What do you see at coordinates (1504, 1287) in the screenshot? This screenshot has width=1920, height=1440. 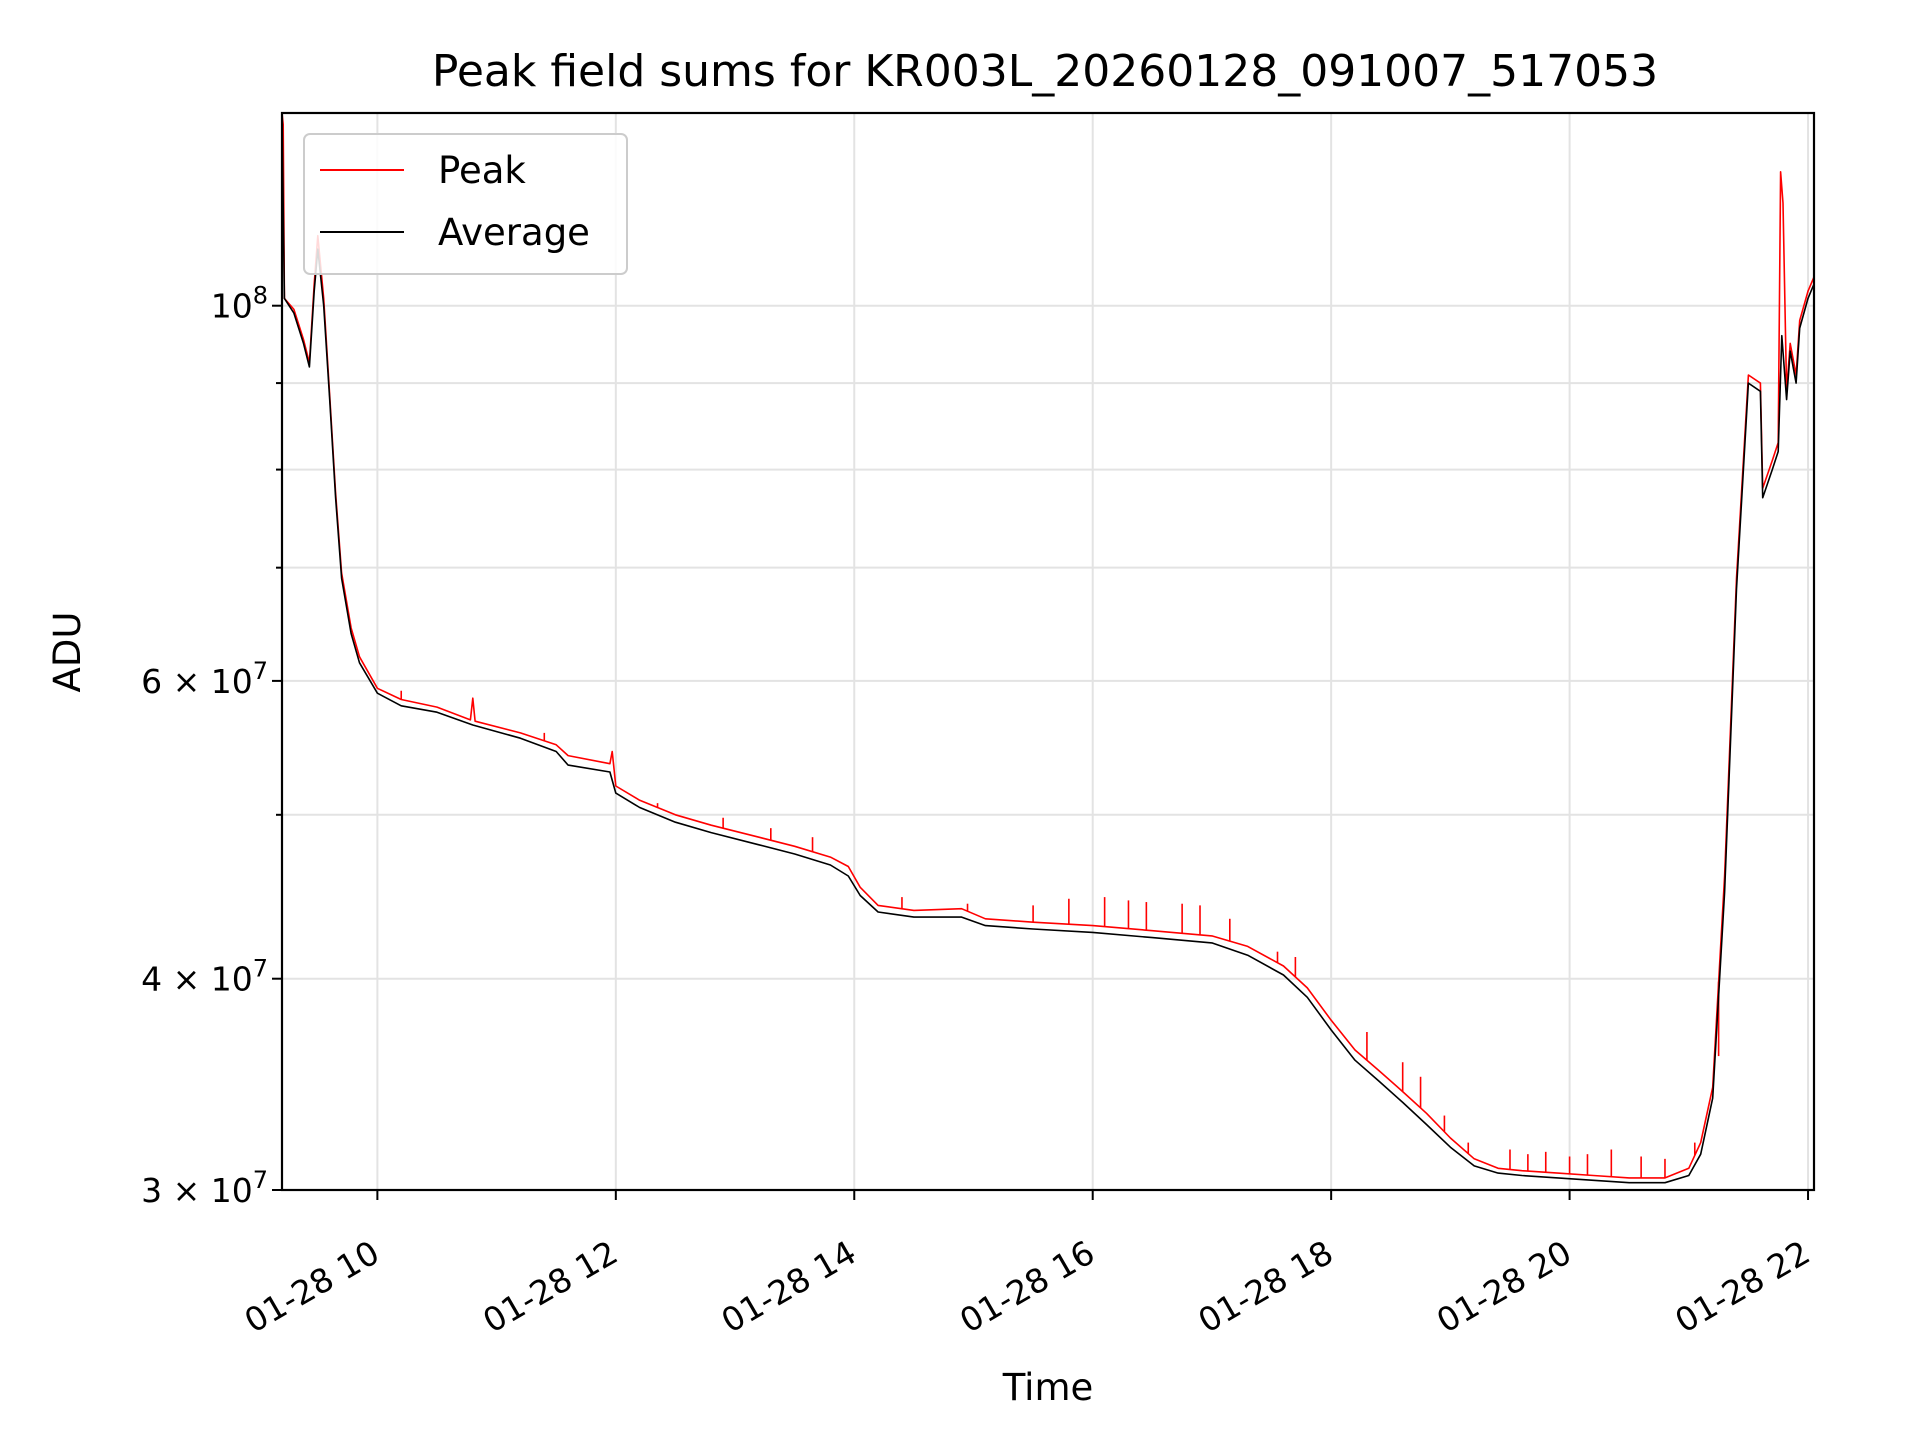 I see `x-tick-label: 01-28 20` at bounding box center [1504, 1287].